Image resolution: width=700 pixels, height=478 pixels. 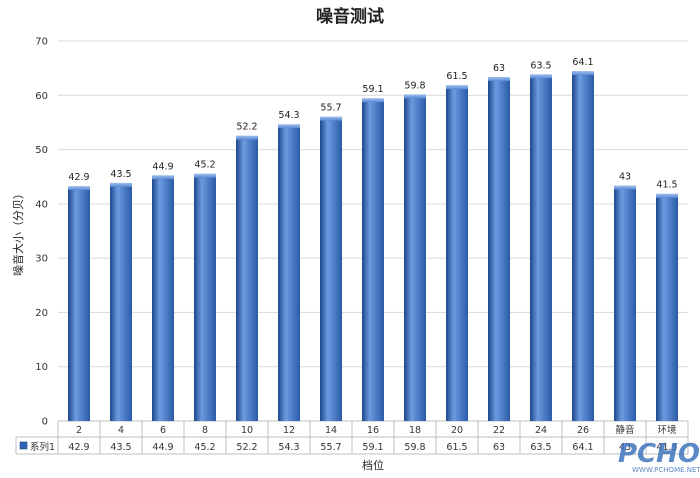 What do you see at coordinates (23, 445) in the screenshot?
I see `legend-swatch` at bounding box center [23, 445].